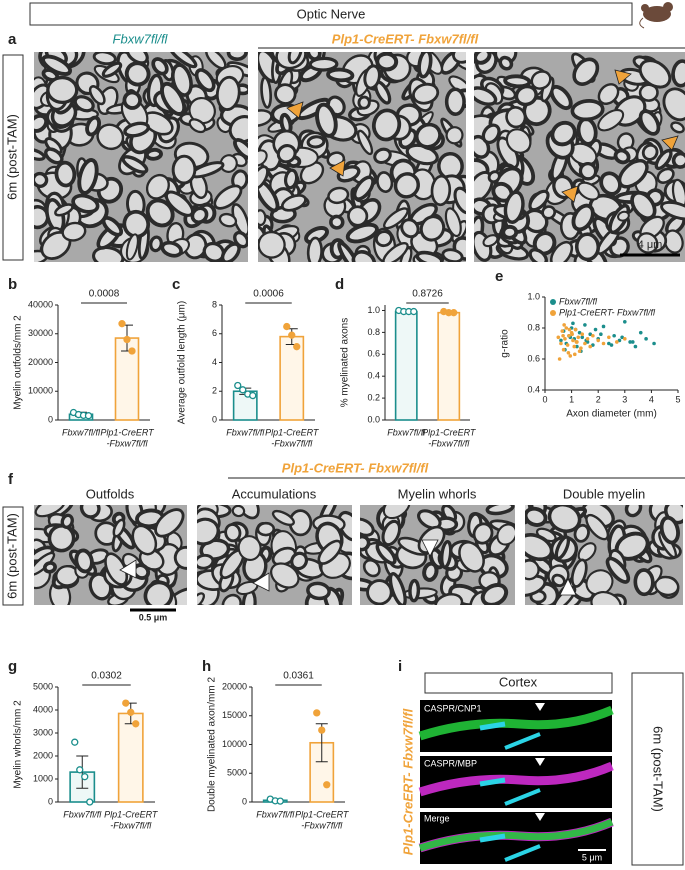 This screenshot has height=870, width=685. What do you see at coordinates (176, 284) in the screenshot?
I see `panel-letter: c` at bounding box center [176, 284].